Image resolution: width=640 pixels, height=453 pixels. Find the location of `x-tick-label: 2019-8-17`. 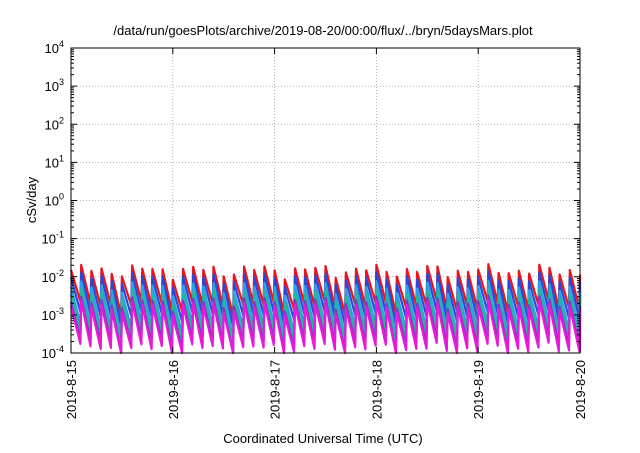

x-tick-label: 2019-8-17 is located at coordinates (275, 389).